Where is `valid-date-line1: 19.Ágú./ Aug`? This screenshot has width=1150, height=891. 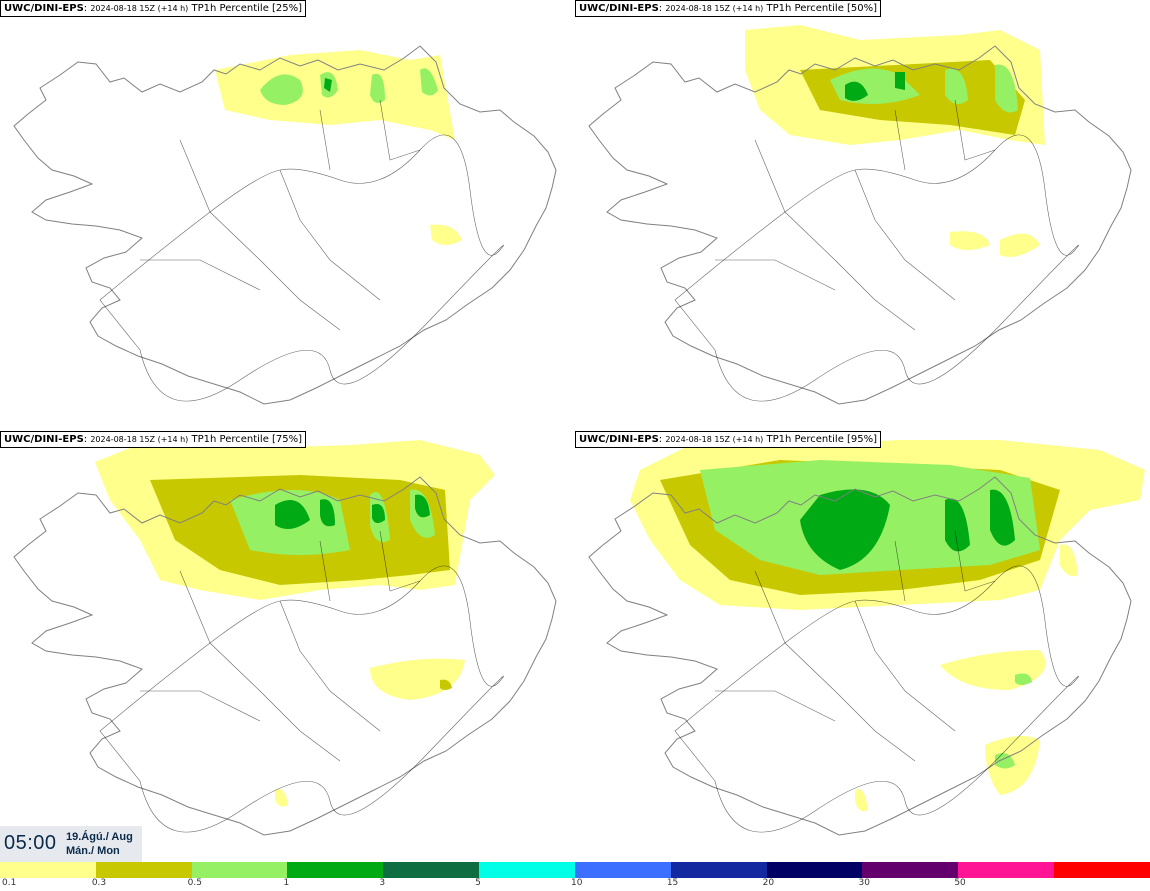 valid-date-line1: 19.Ágú./ Aug is located at coordinates (99, 837).